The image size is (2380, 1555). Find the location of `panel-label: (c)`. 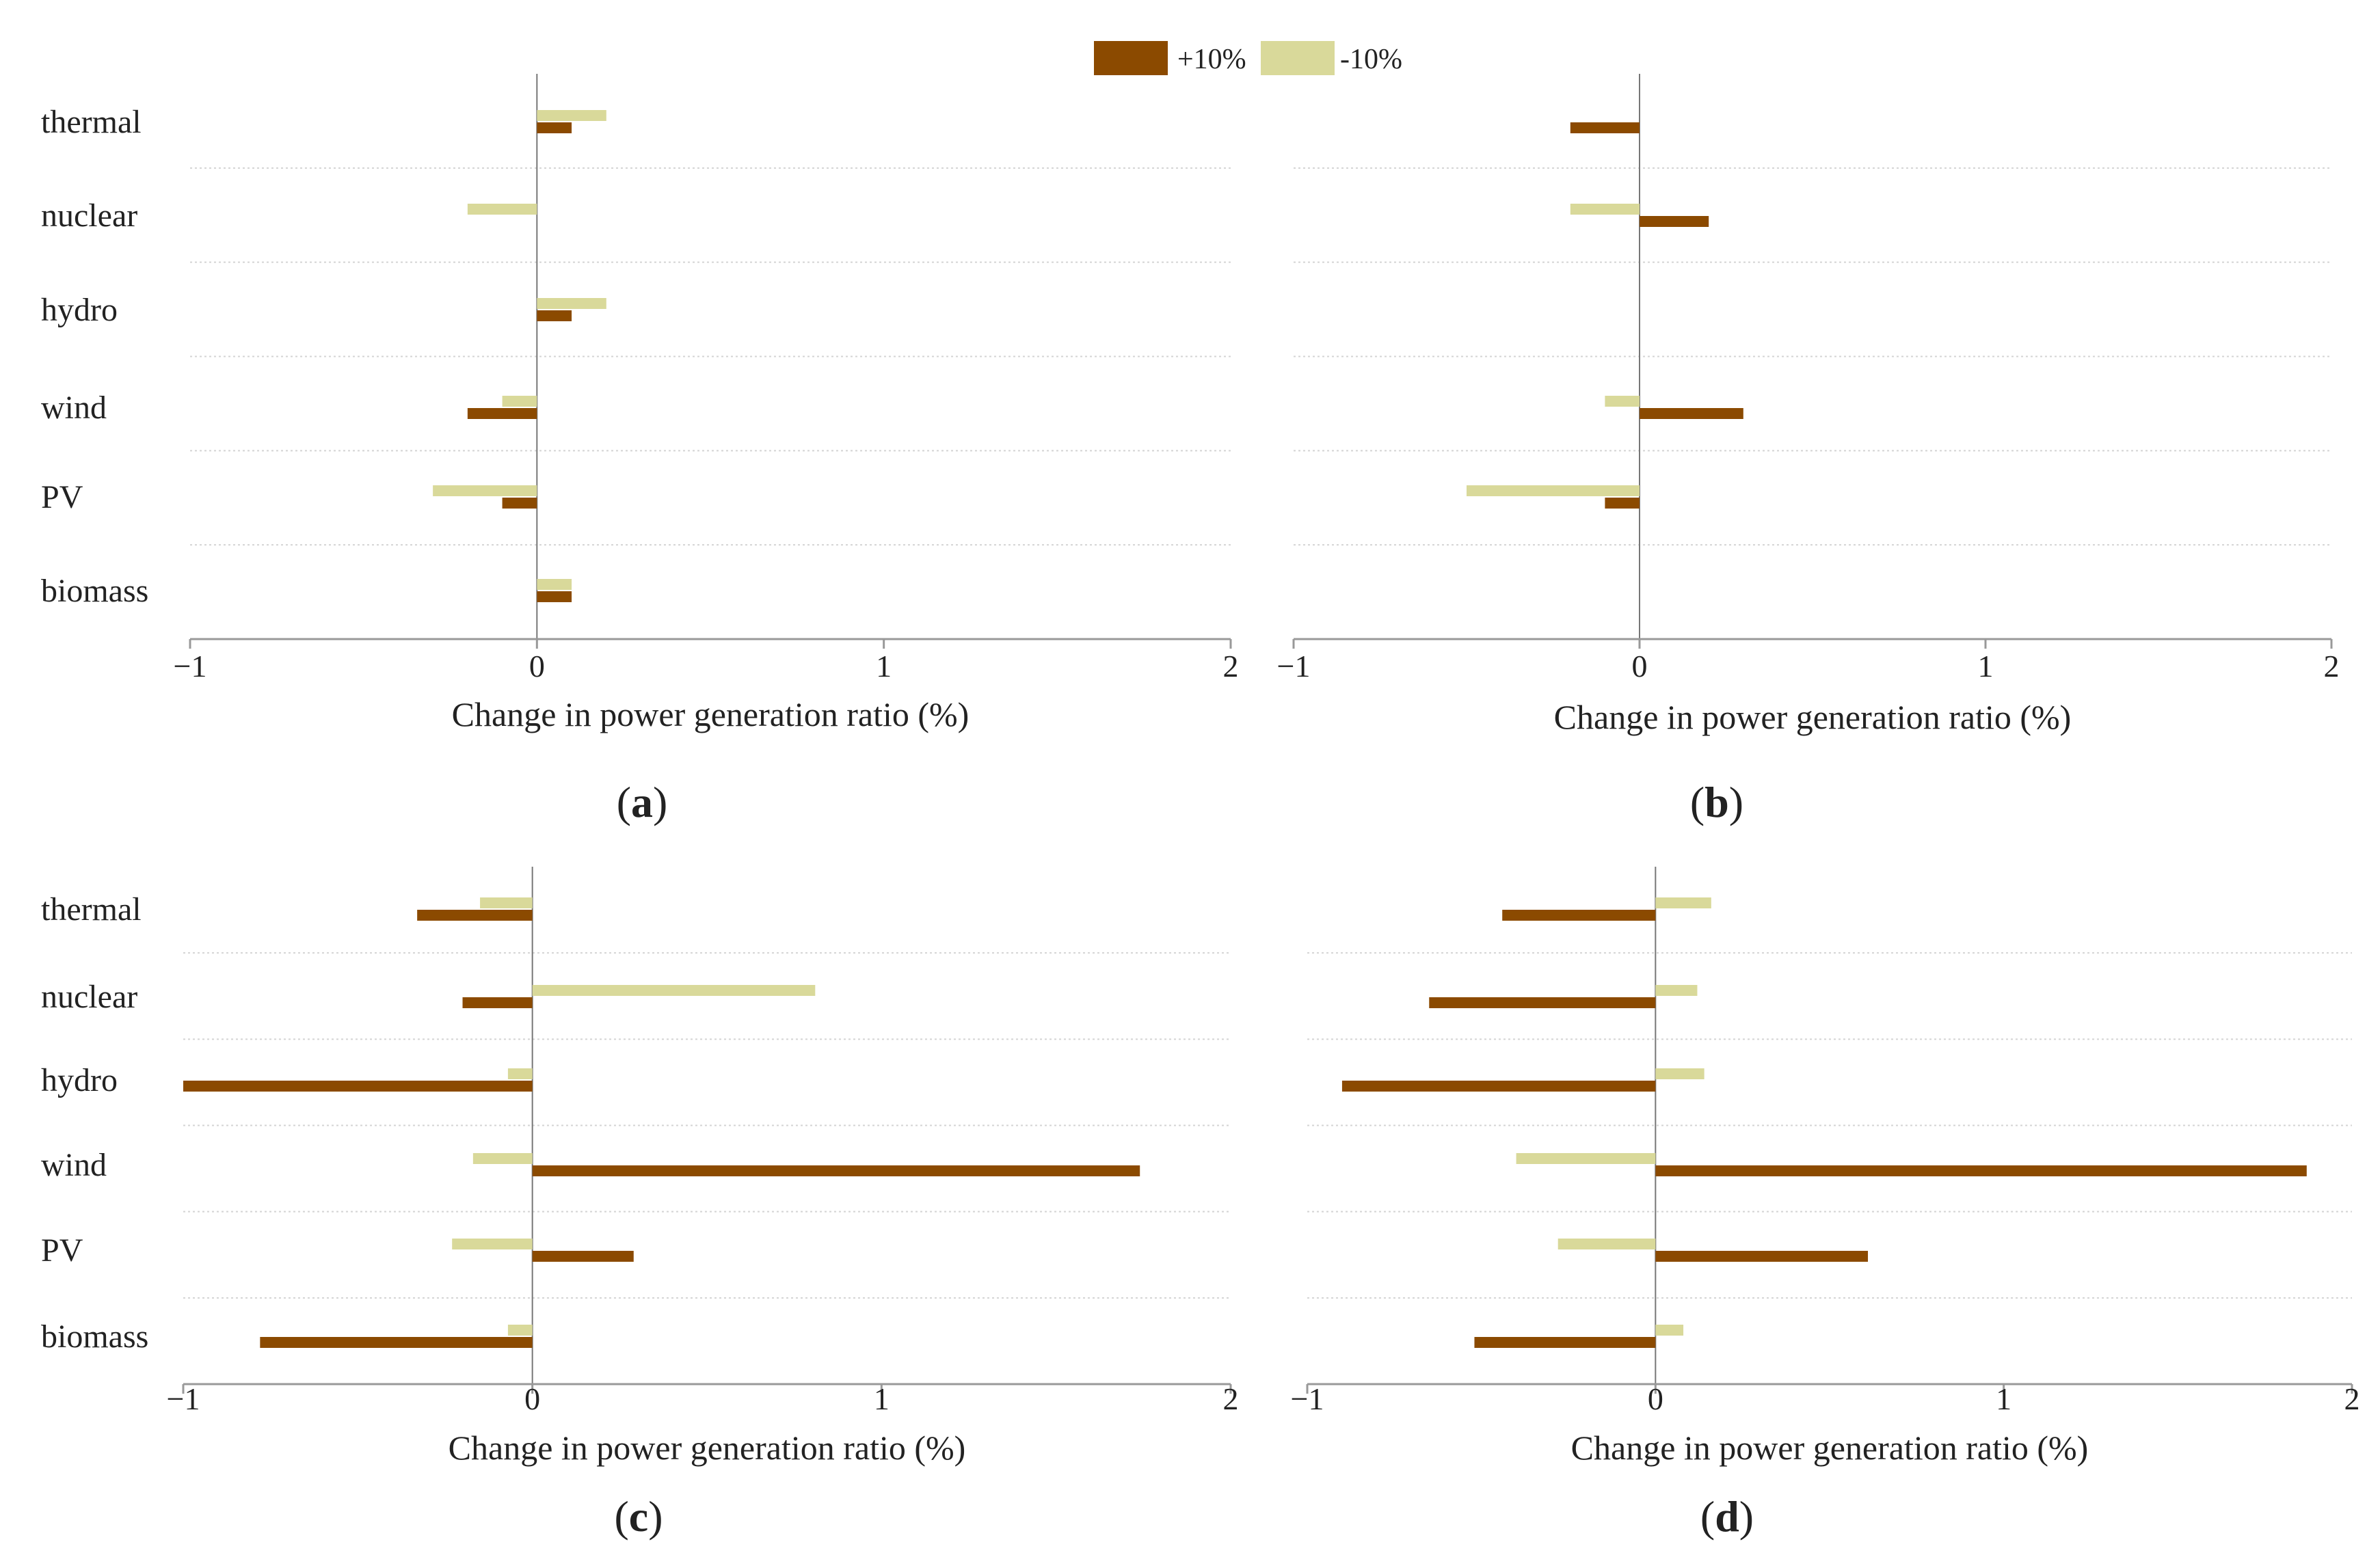

panel-label: (c) is located at coordinates (638, 1516).